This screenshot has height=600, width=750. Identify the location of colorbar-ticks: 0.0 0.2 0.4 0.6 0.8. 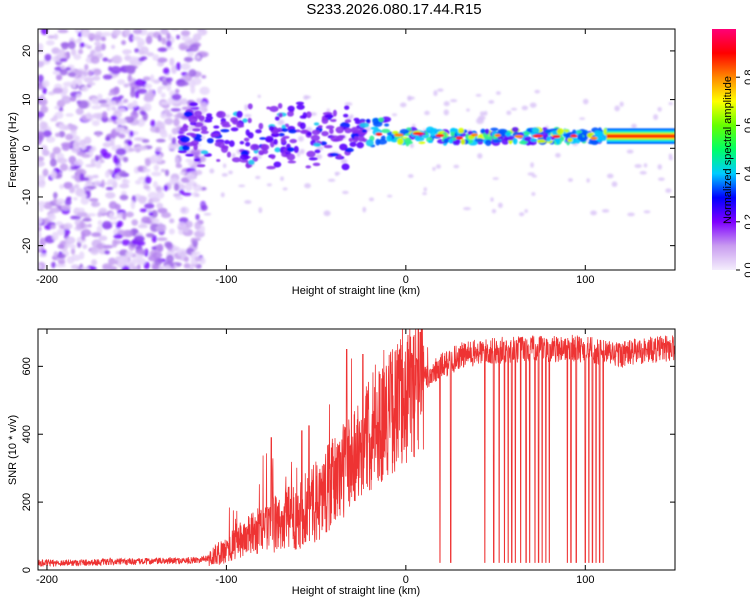
(743, 174).